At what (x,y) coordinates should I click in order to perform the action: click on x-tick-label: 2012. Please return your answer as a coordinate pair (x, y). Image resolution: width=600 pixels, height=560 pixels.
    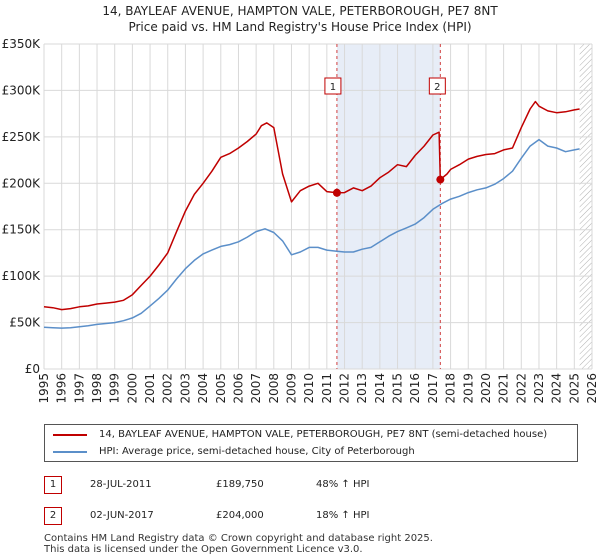
    Looking at the image, I should click on (345, 388).